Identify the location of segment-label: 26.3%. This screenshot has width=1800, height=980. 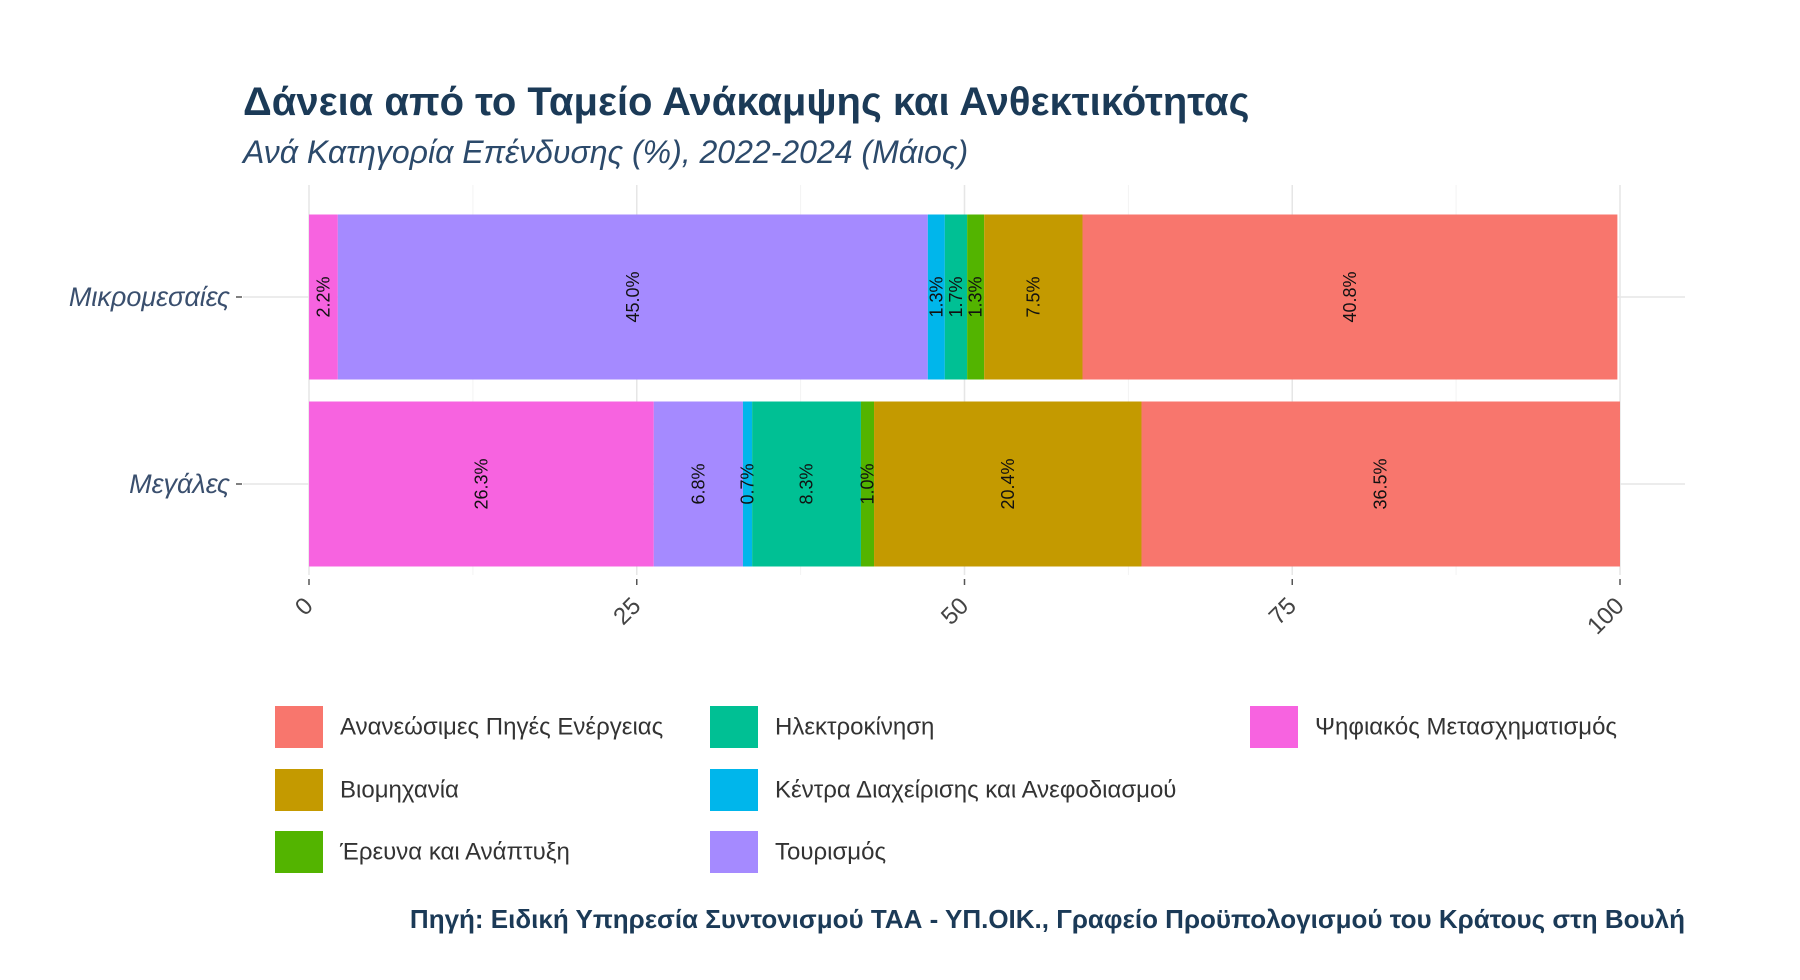
(481, 483).